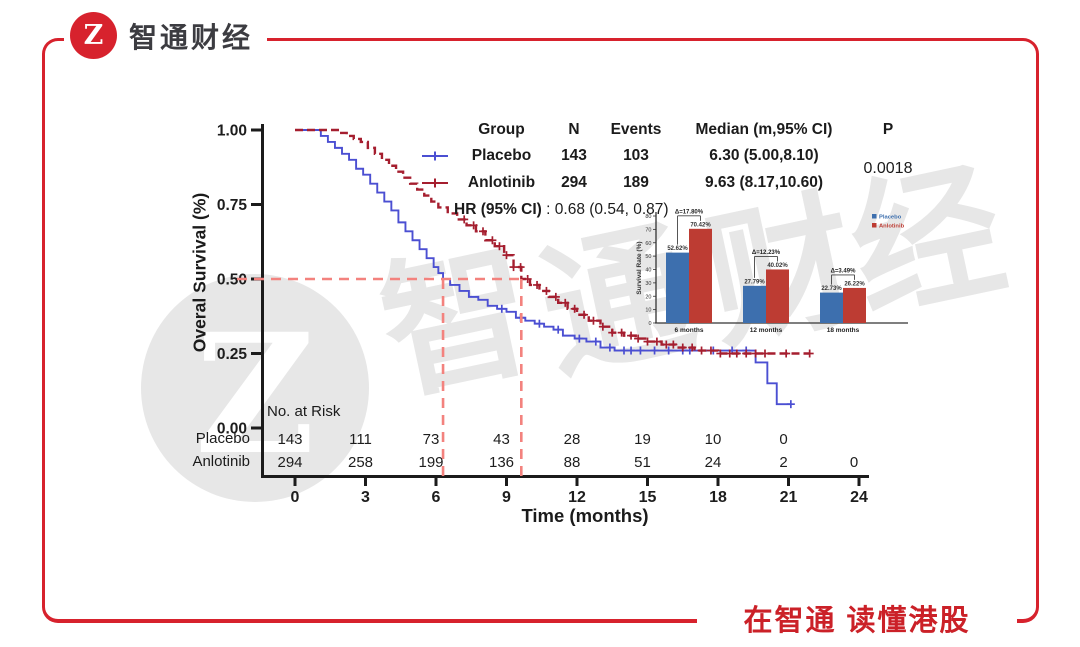 This screenshot has width=1080, height=647. What do you see at coordinates (718, 497) in the screenshot?
I see `x-tick-label: 18` at bounding box center [718, 497].